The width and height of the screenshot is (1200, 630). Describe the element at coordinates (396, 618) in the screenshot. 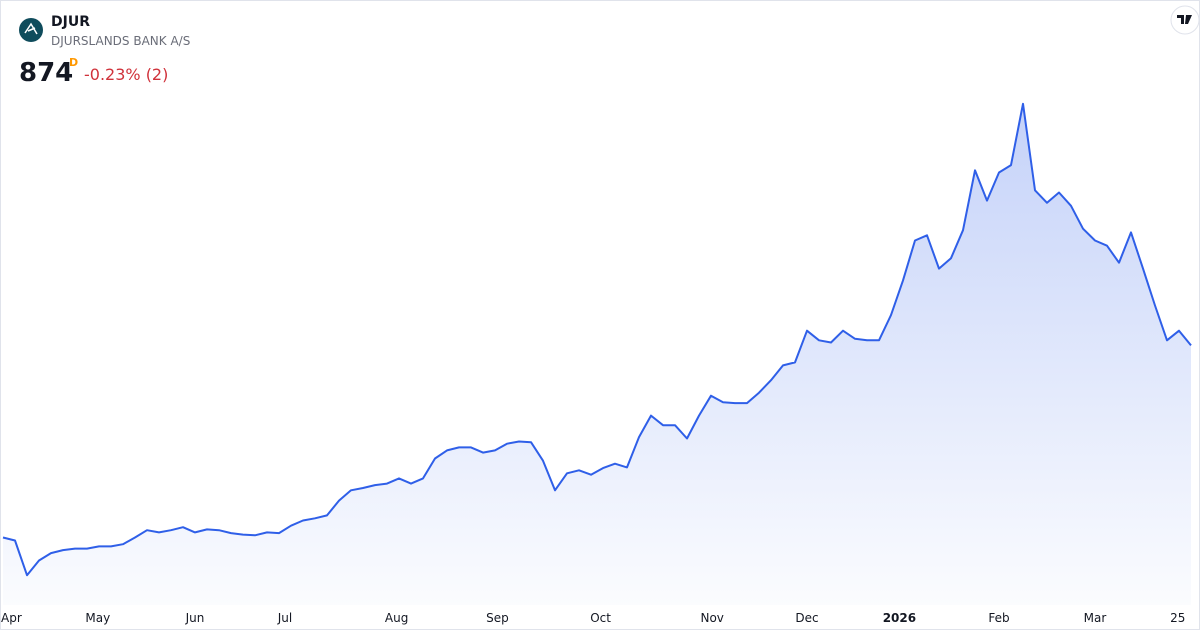

I see `x-tick-label: Aug` at that location.